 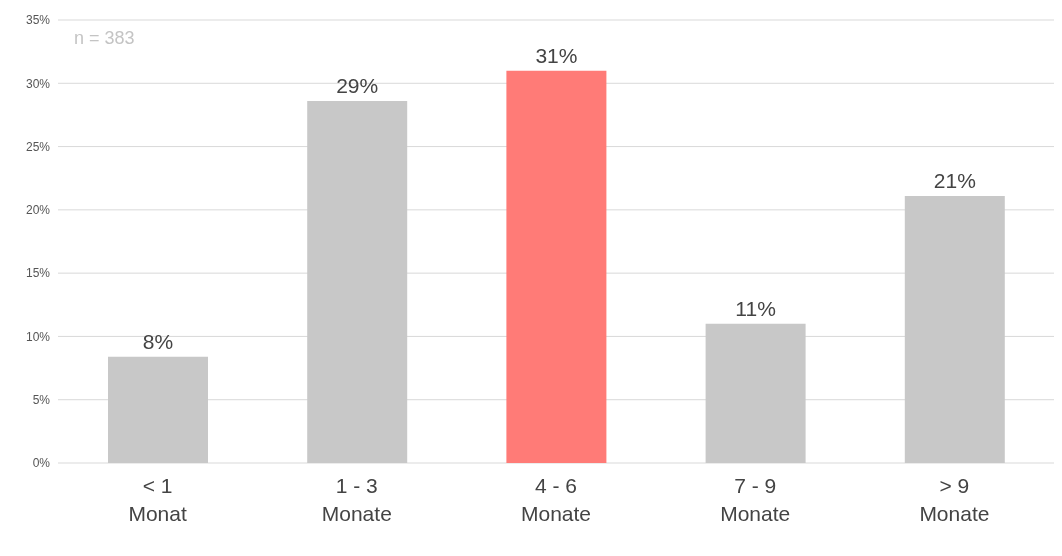 I want to click on y-tick-label: 15%, so click(x=38, y=273).